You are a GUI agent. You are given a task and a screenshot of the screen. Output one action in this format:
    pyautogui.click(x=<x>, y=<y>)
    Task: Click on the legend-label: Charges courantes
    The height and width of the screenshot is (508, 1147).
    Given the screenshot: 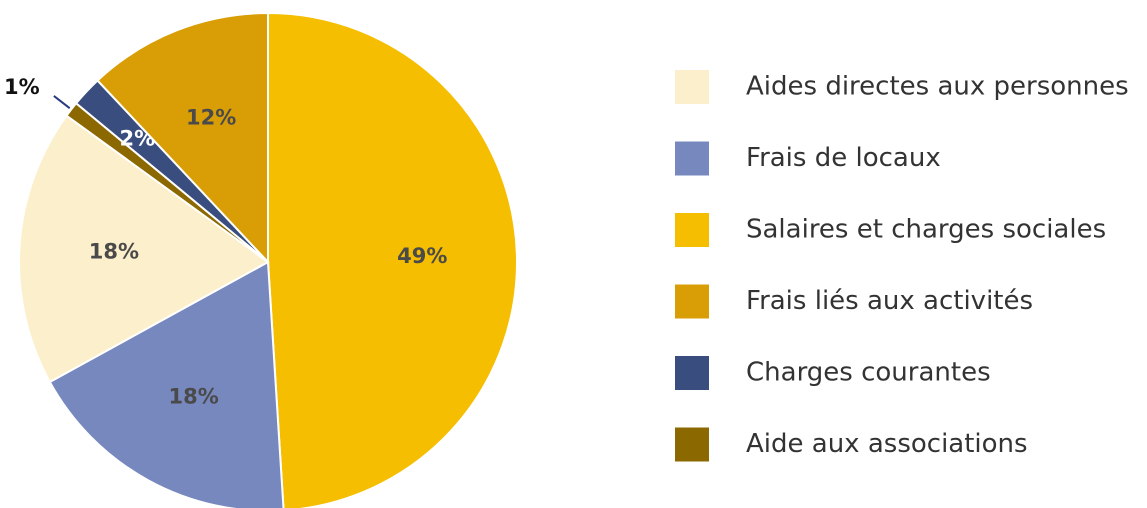 What is the action you would take?
    pyautogui.click(x=868, y=373)
    